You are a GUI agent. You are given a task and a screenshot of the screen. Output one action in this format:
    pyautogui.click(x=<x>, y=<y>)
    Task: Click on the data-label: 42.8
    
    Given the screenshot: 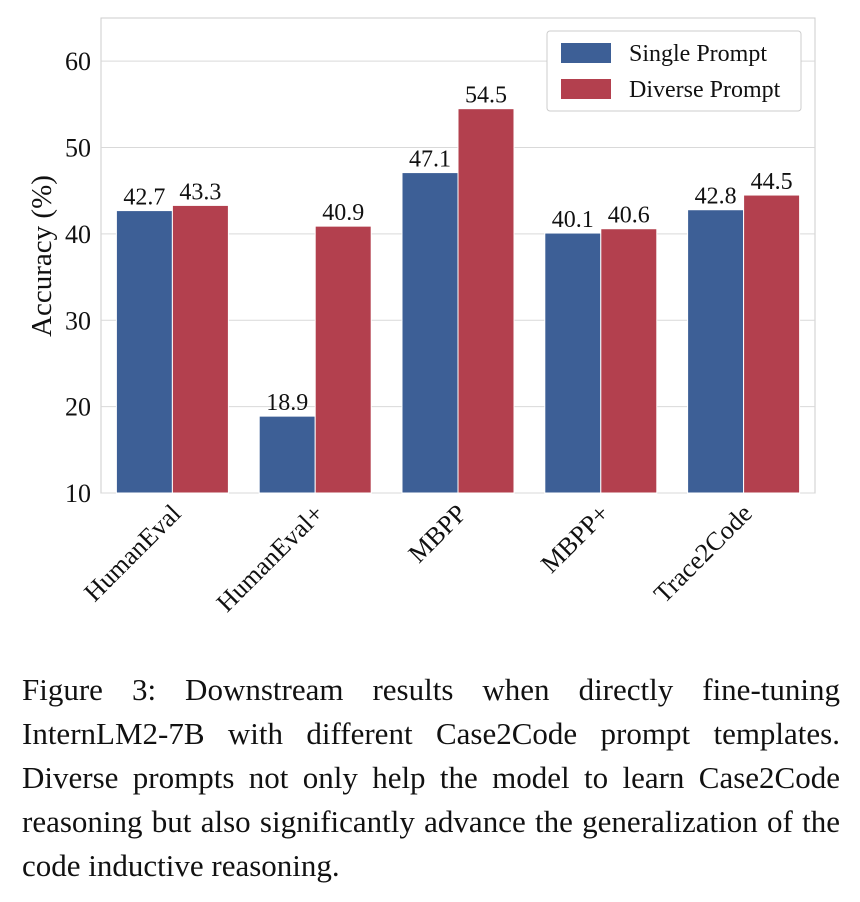 What is the action you would take?
    pyautogui.click(x=716, y=197)
    